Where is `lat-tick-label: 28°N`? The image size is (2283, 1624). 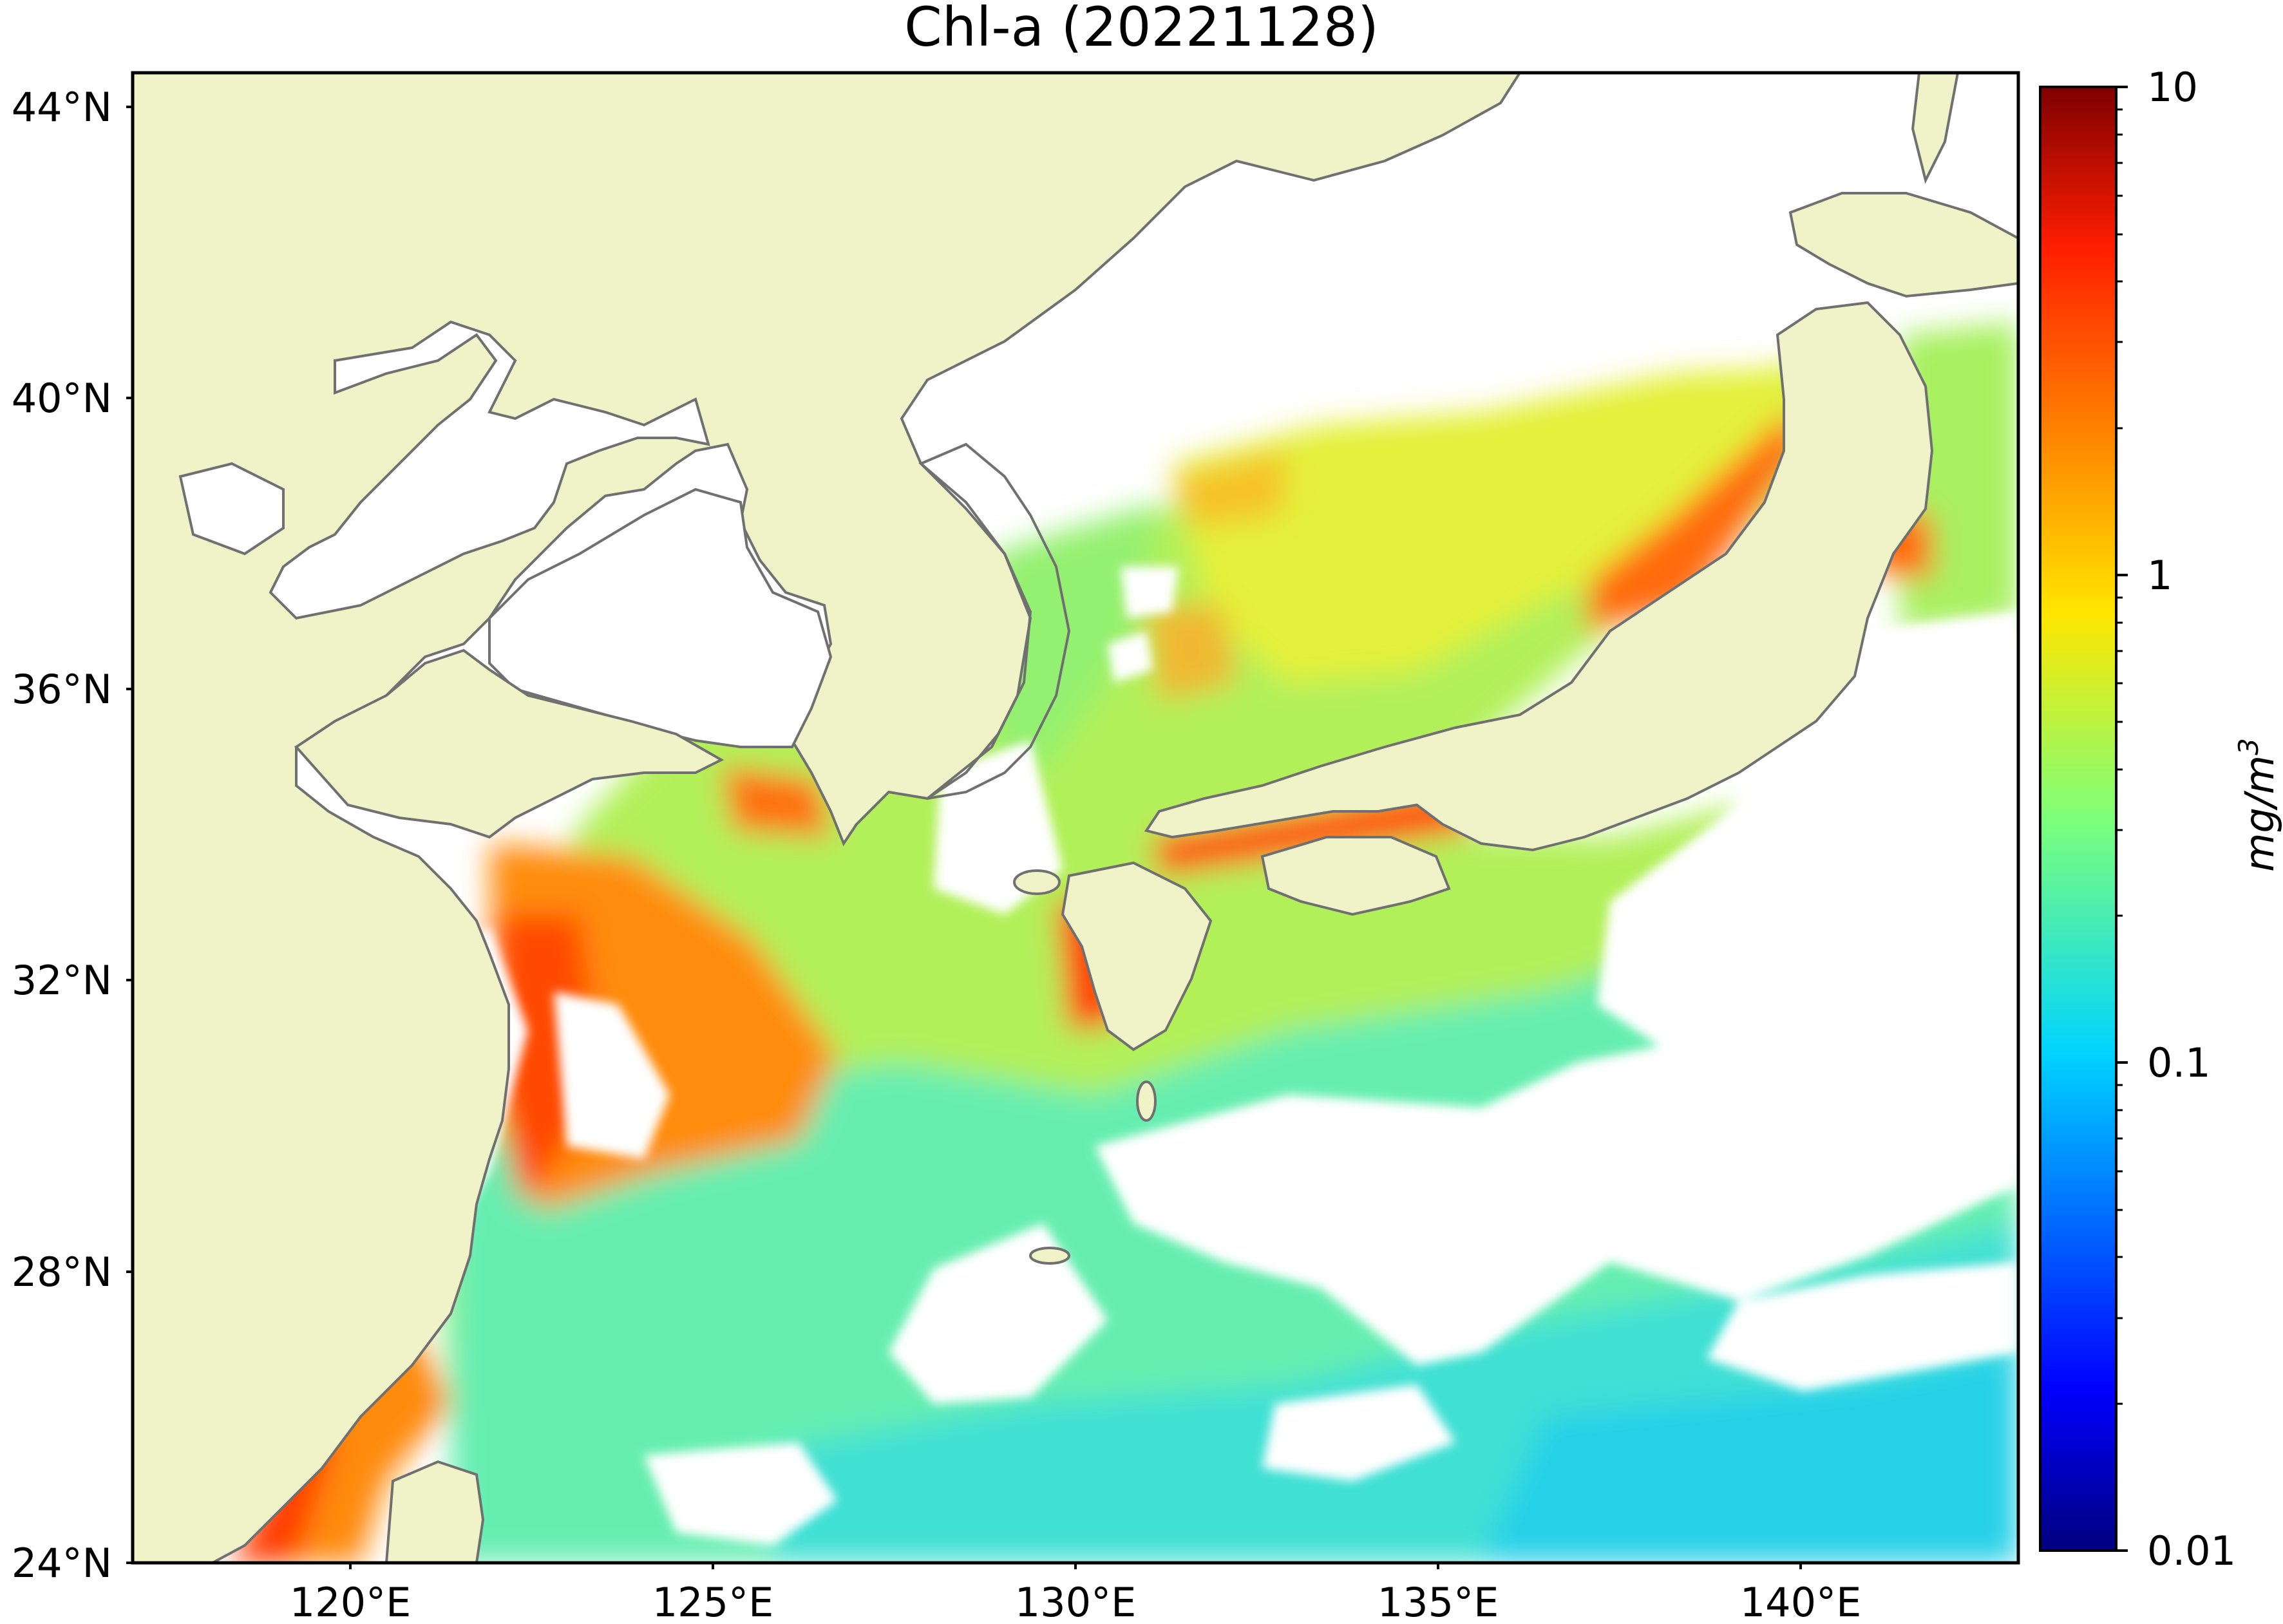
lat-tick-label: 28°N is located at coordinates (62, 1272).